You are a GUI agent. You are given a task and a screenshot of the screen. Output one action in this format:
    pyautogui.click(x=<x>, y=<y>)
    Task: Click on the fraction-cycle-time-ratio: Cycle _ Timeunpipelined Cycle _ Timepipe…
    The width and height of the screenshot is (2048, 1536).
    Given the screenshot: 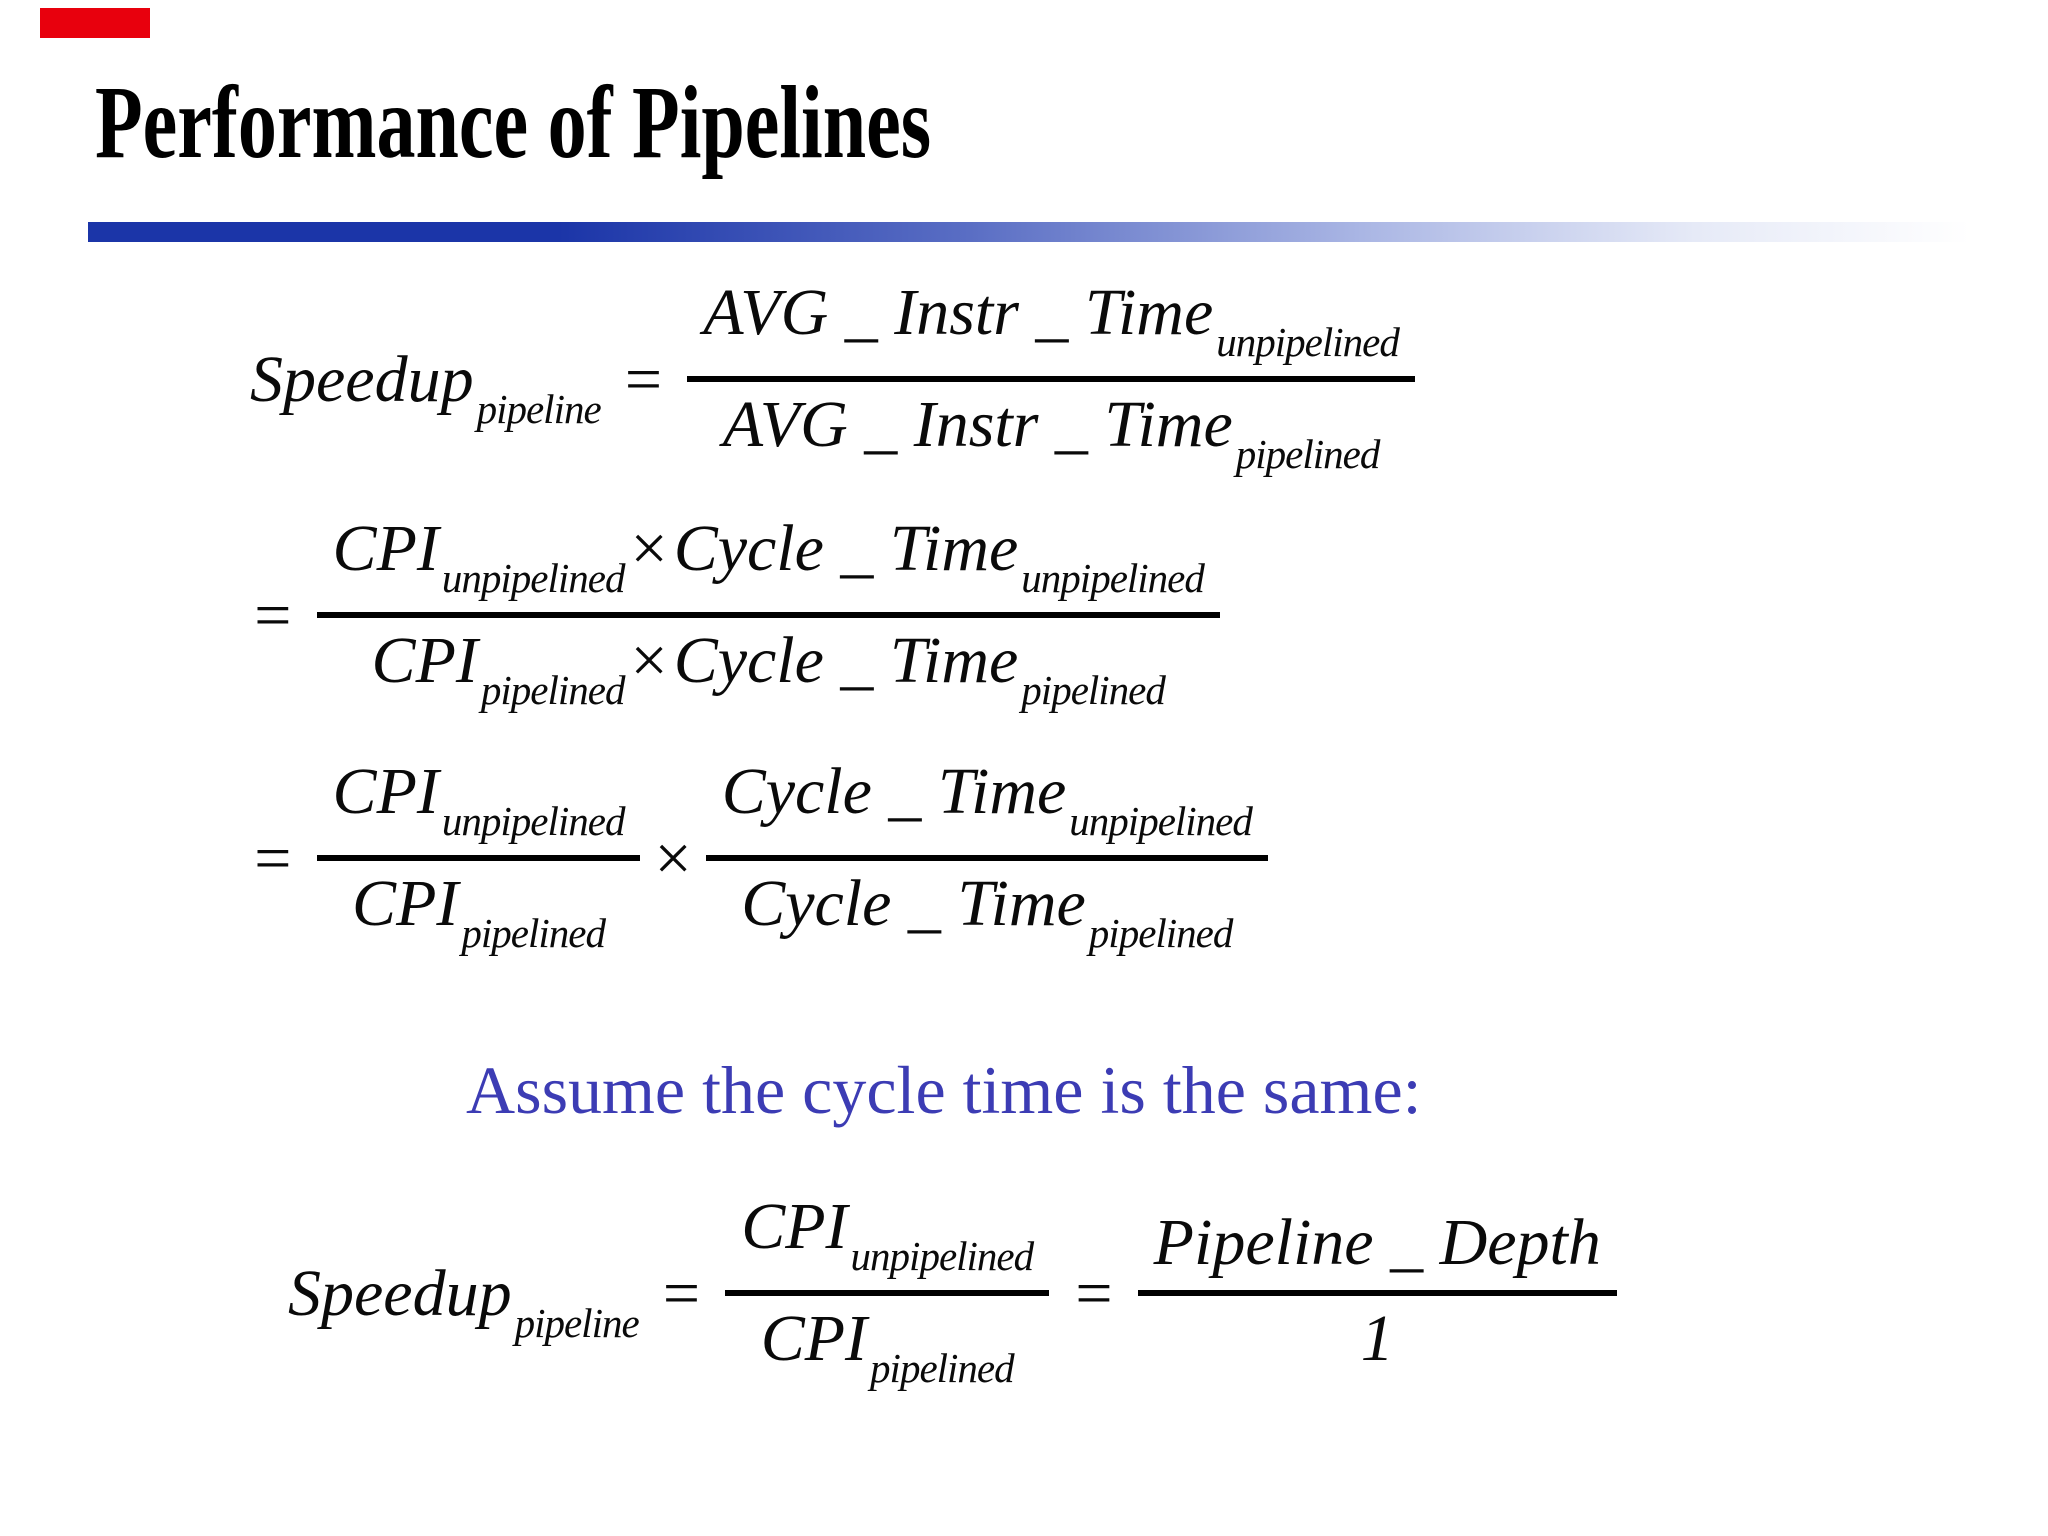 What is the action you would take?
    pyautogui.click(x=986, y=859)
    